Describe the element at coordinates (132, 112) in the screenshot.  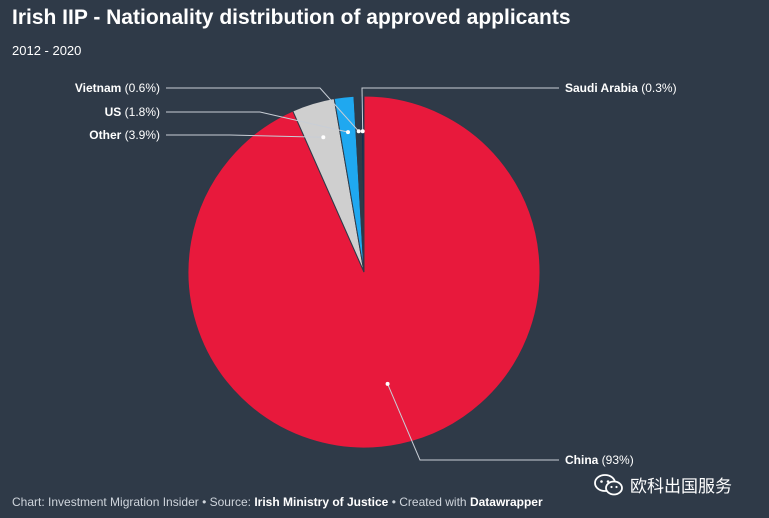
I see `data-label-us: US (1.8%)` at that location.